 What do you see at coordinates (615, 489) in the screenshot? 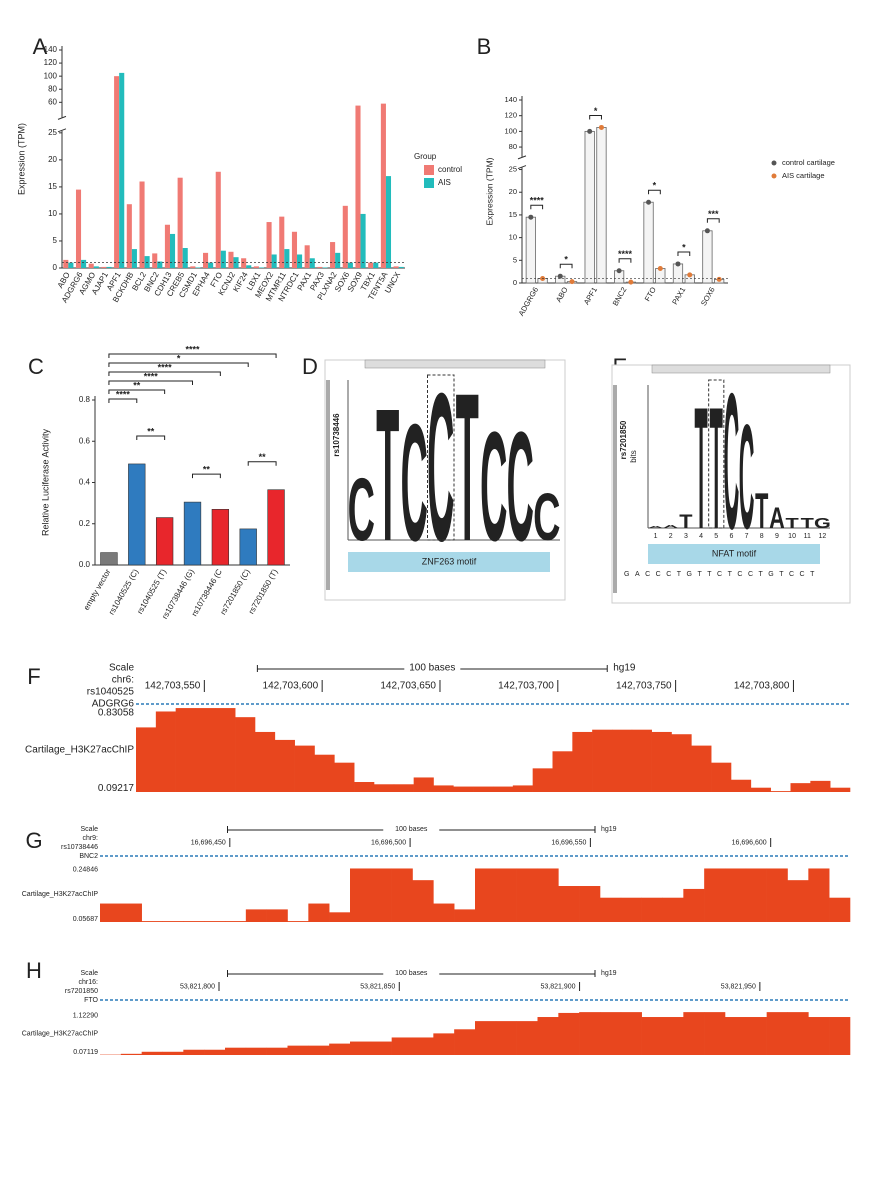
I see `logo-axis-bar` at bounding box center [615, 489].